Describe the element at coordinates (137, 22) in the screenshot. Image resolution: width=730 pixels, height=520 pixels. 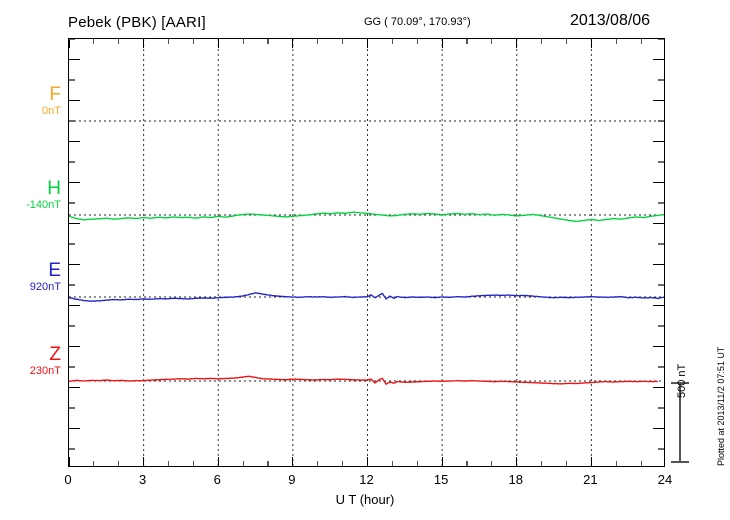
I see `station-title: Pebek (PBK) [AARI]` at that location.